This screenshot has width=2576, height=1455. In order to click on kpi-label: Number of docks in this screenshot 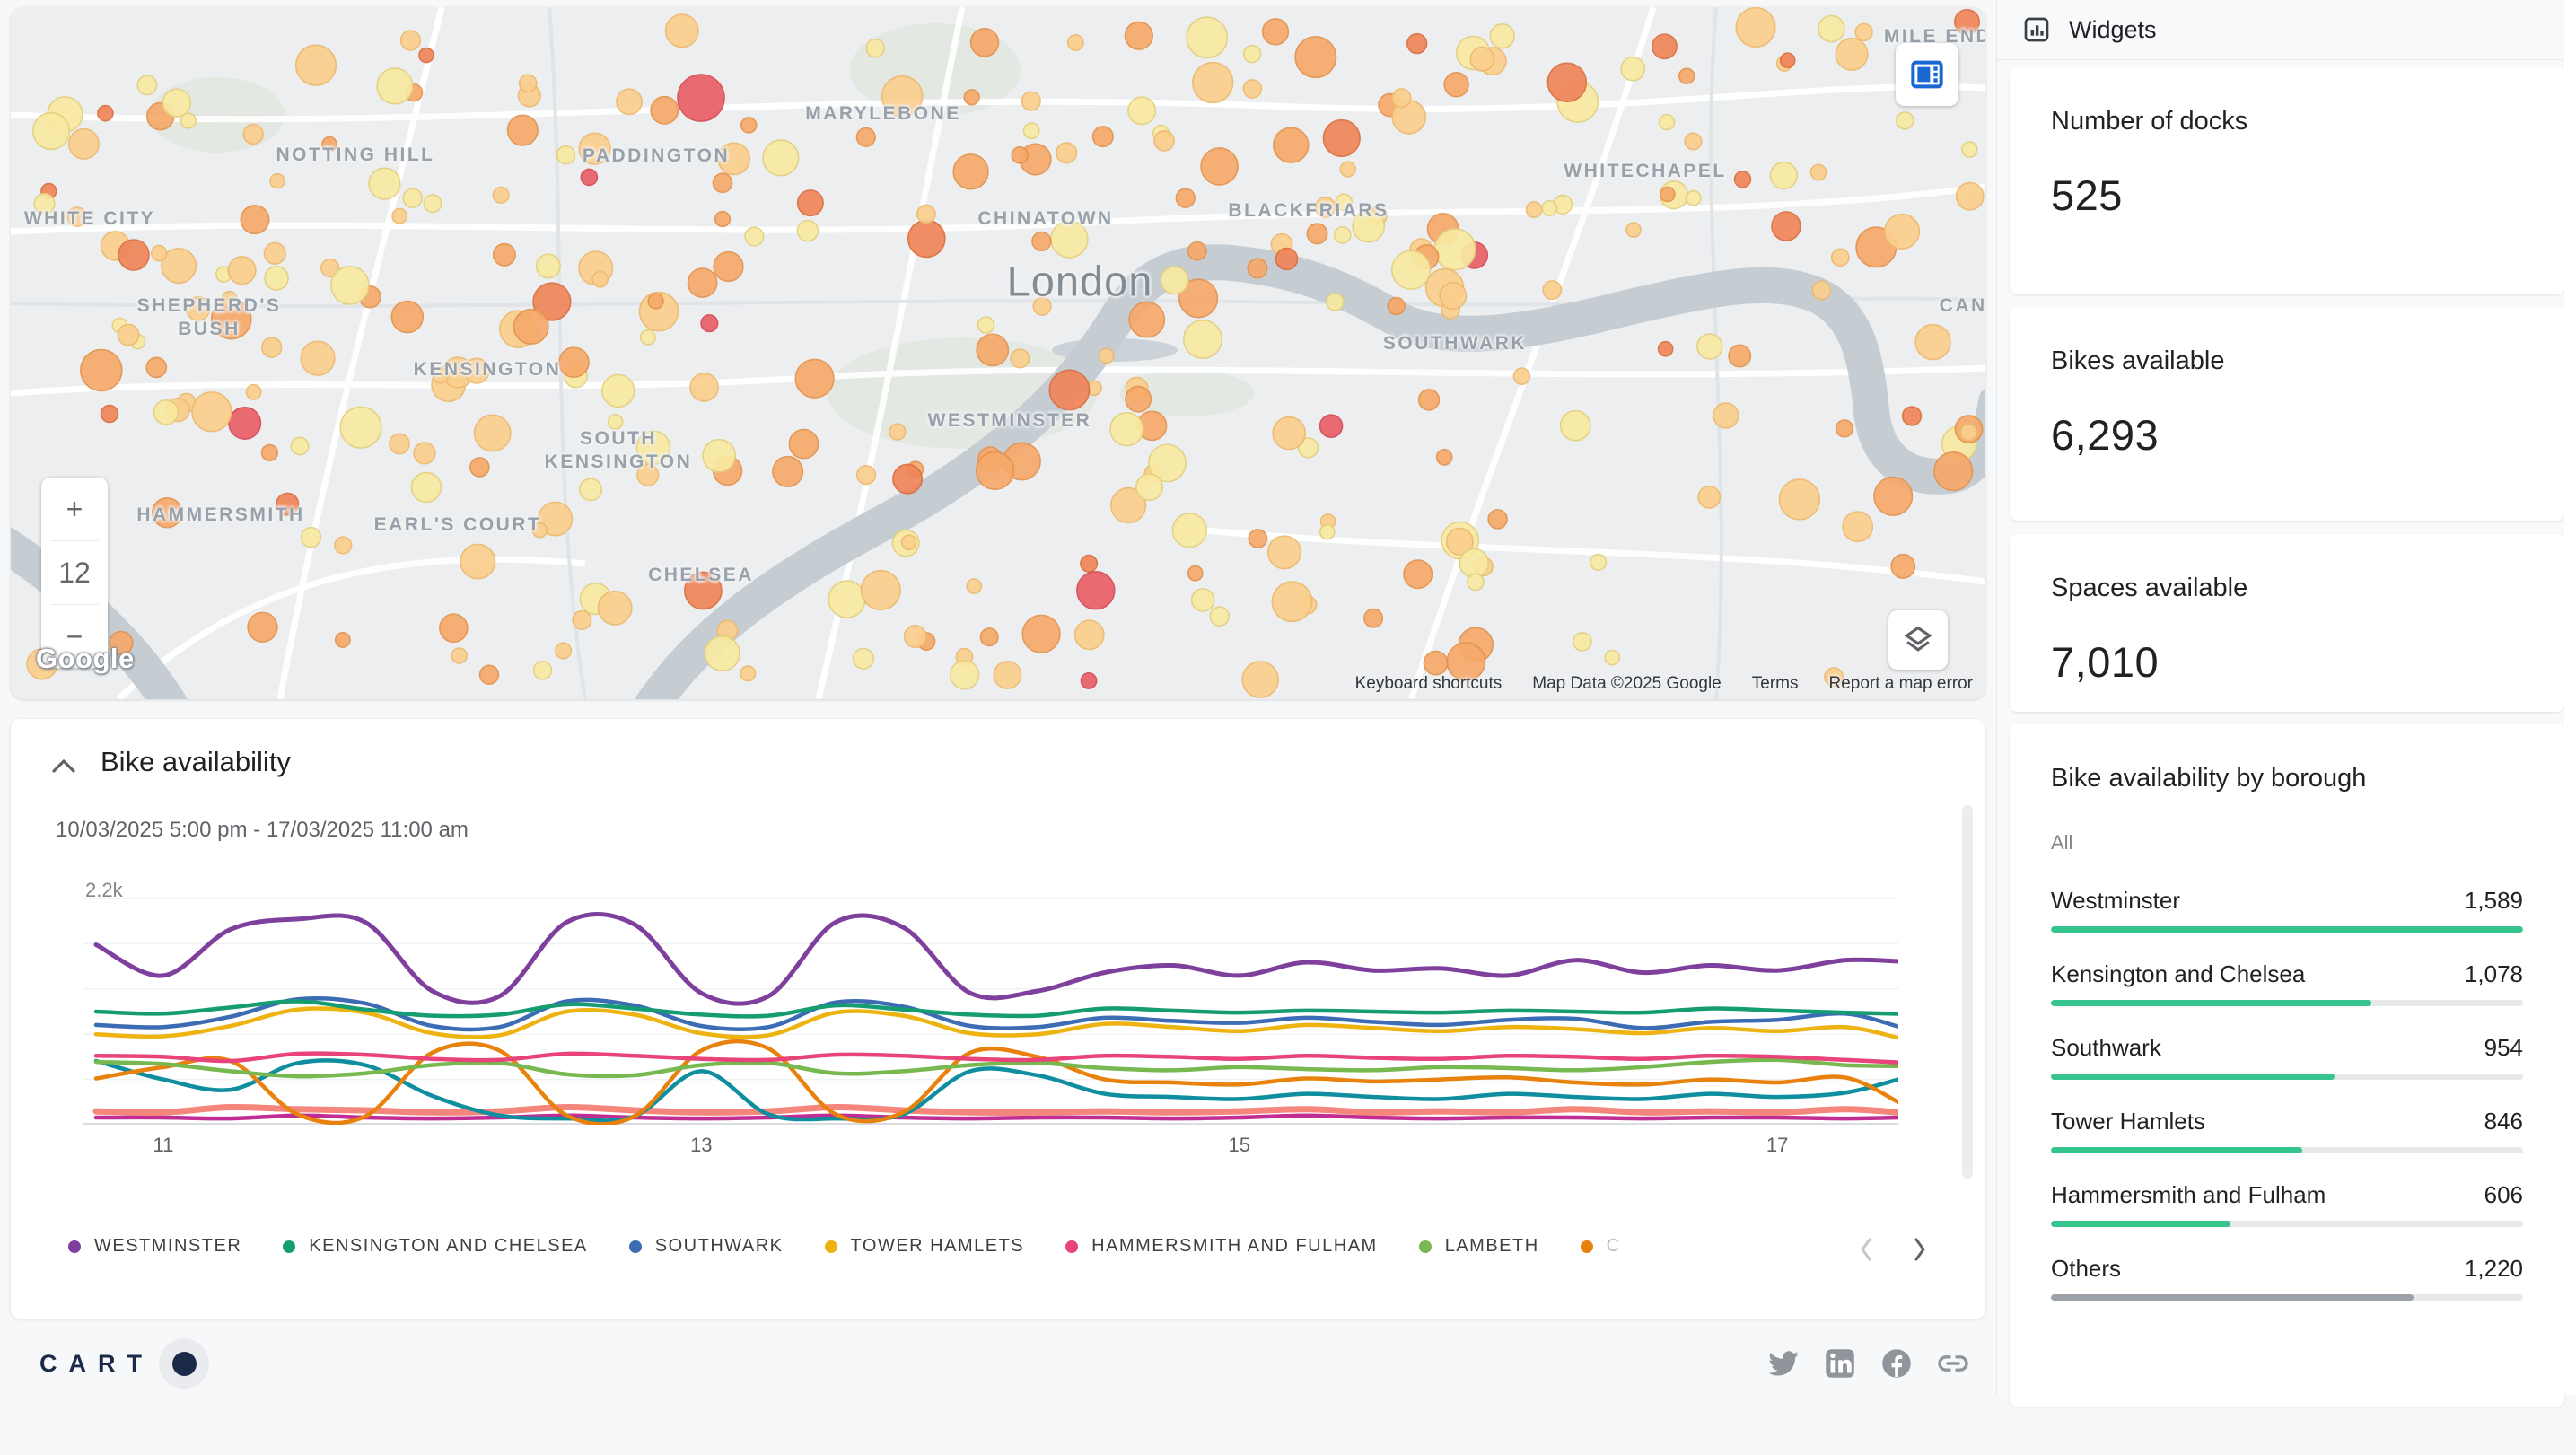, I will do `click(2149, 121)`.